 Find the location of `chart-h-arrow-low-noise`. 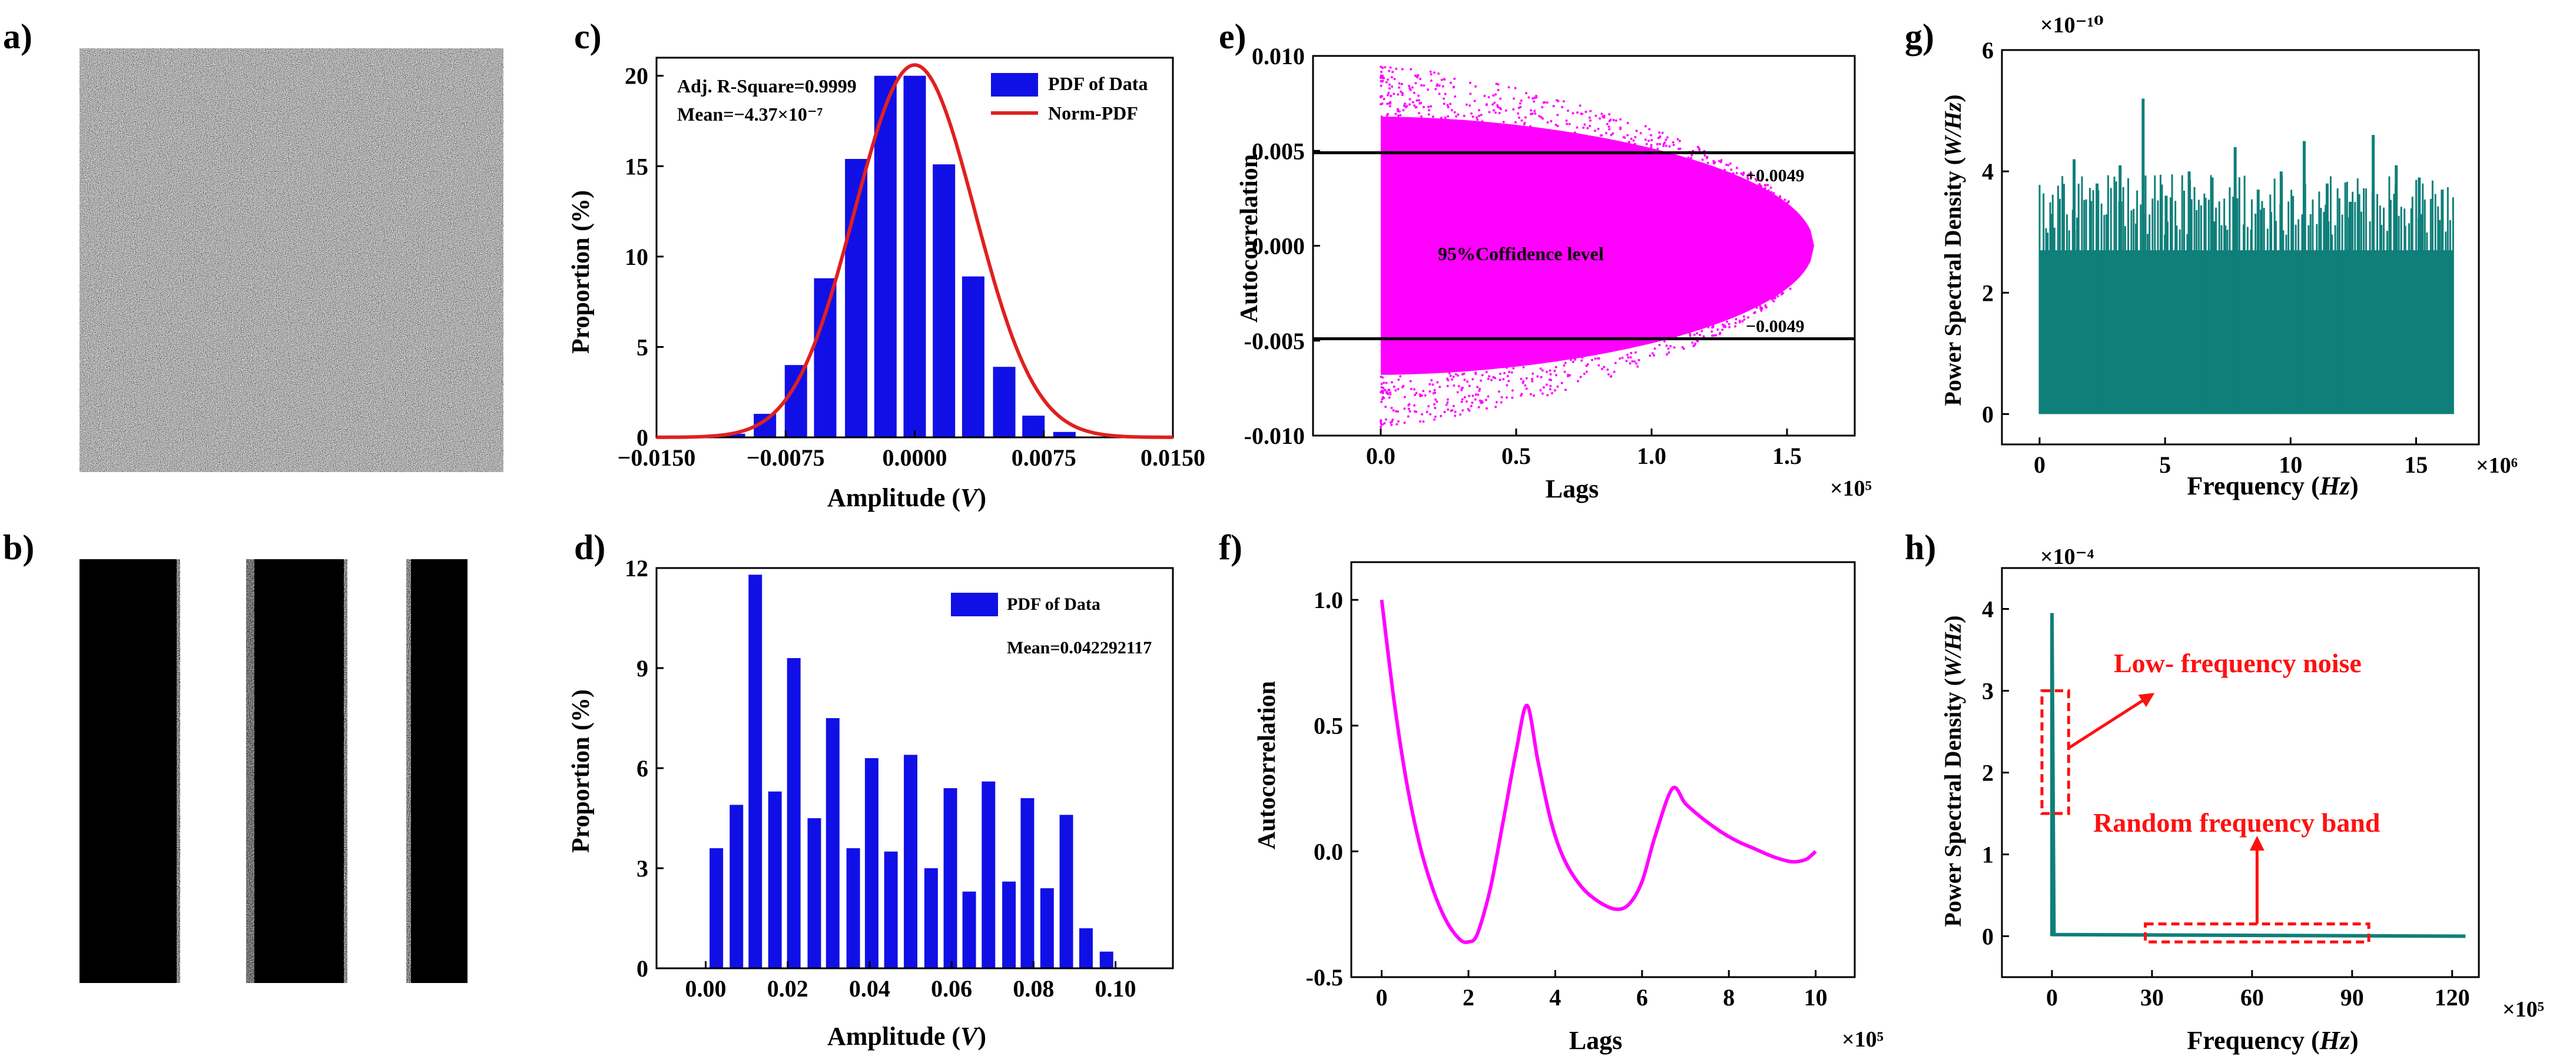

chart-h-arrow-low-noise is located at coordinates (2111, 721).